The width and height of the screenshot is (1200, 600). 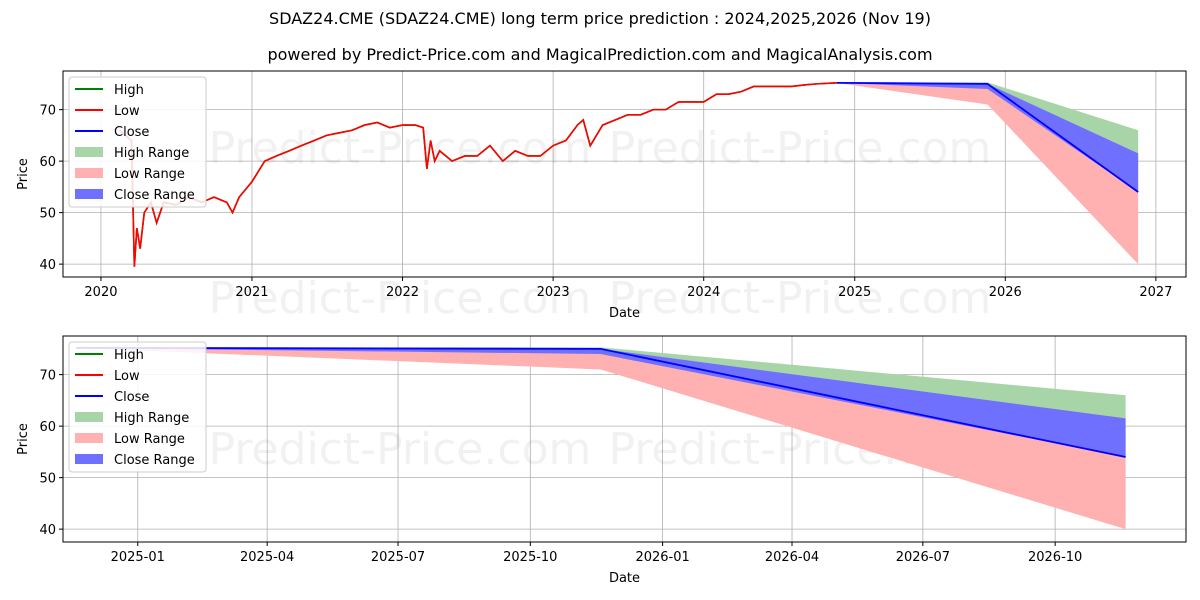 What do you see at coordinates (703, 292) in the screenshot?
I see `x-tick-label: 2024` at bounding box center [703, 292].